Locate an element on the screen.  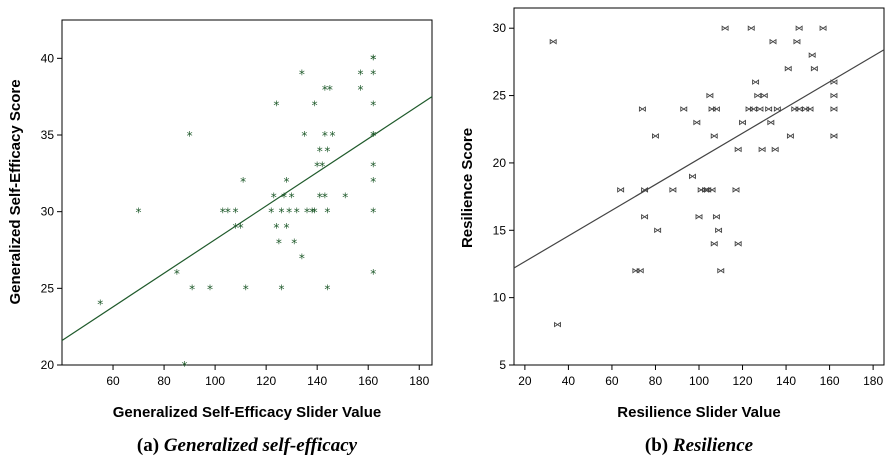
y-tick-label: 10 is located at coordinates (500, 298).